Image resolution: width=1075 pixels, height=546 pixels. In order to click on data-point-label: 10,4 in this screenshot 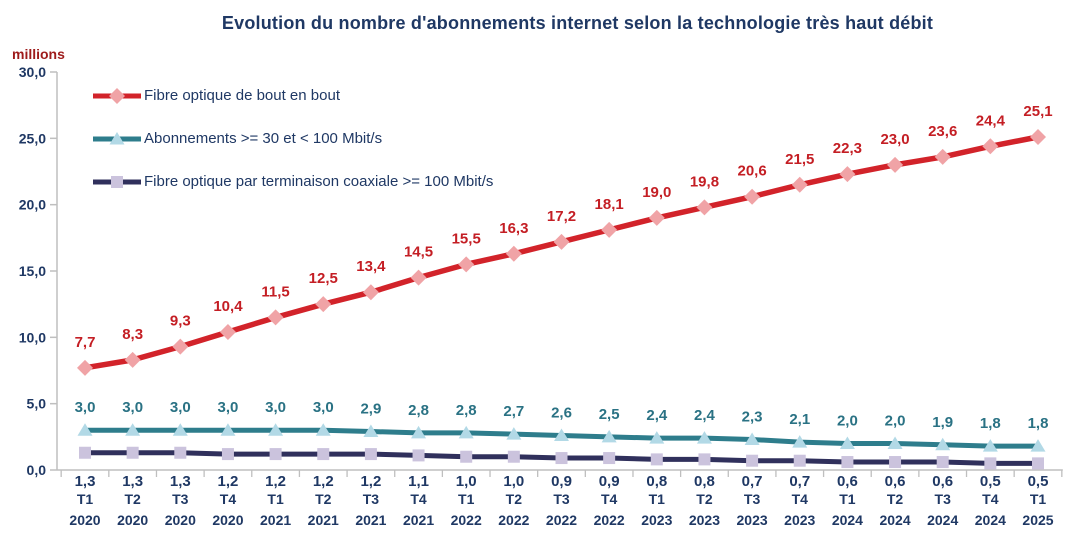, I will do `click(228, 306)`.